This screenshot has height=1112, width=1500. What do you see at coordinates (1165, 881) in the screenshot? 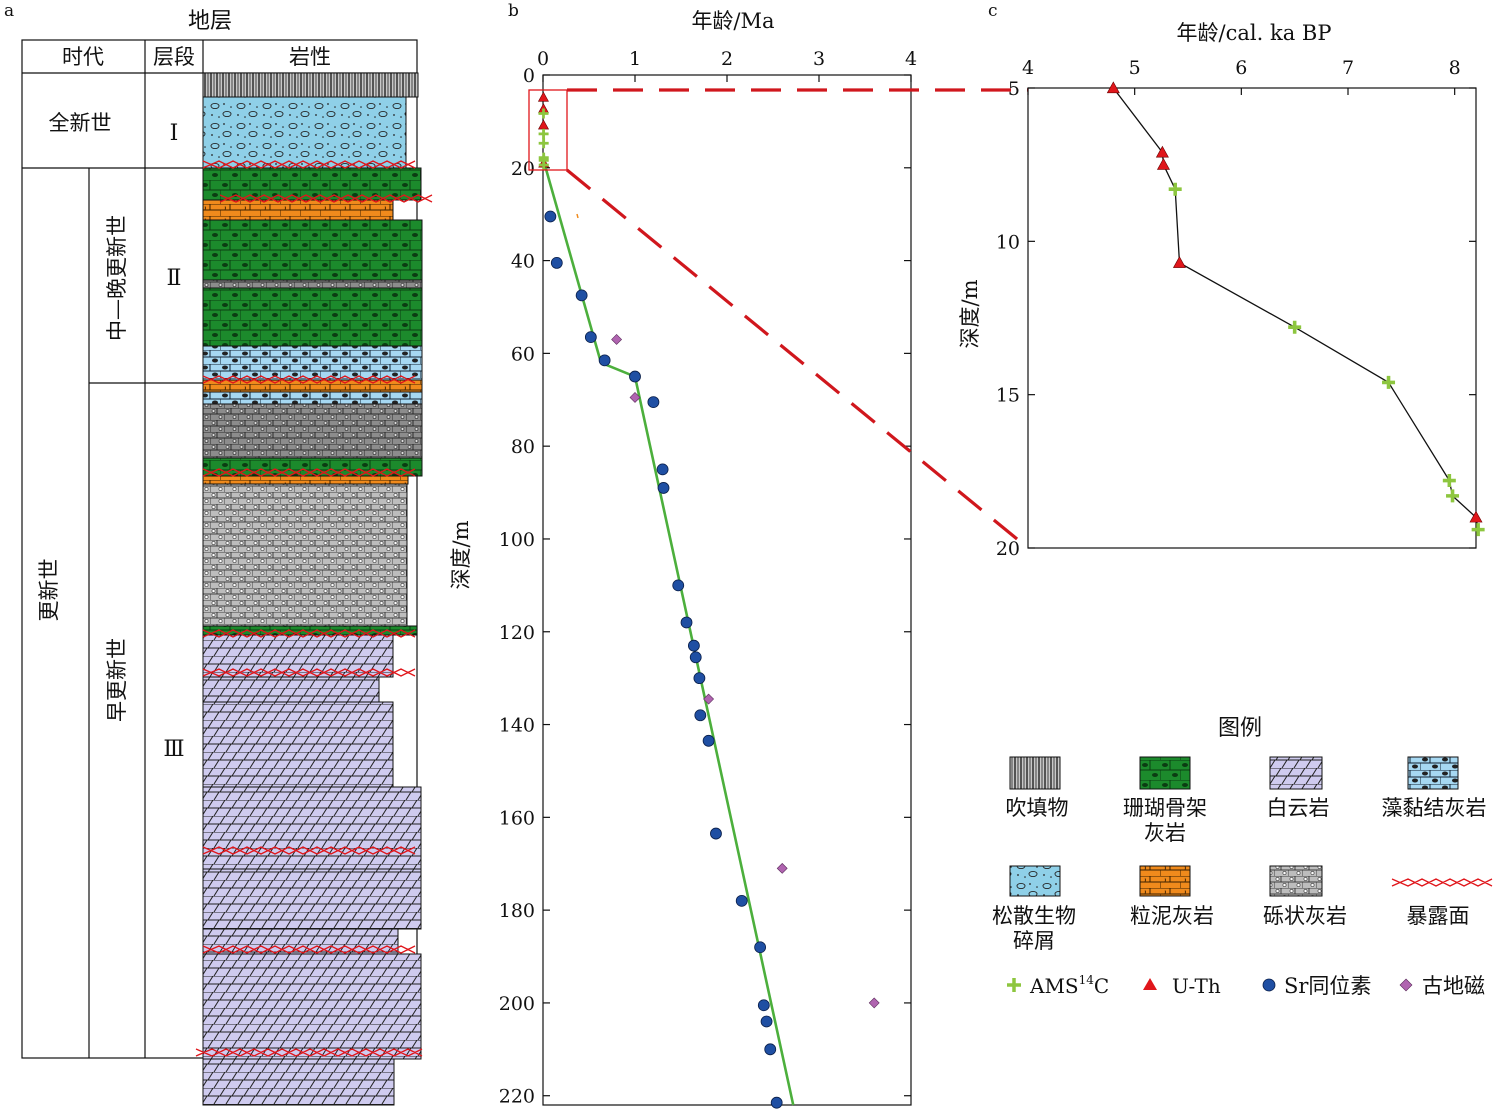
I see `legend-swatch-wackestone` at bounding box center [1165, 881].